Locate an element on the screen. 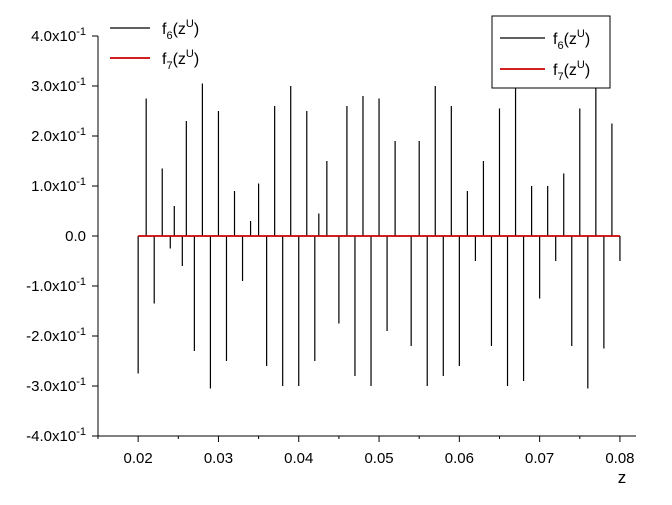  y-tick-label: -4.0x10⁻¹ is located at coordinates (56, 435).